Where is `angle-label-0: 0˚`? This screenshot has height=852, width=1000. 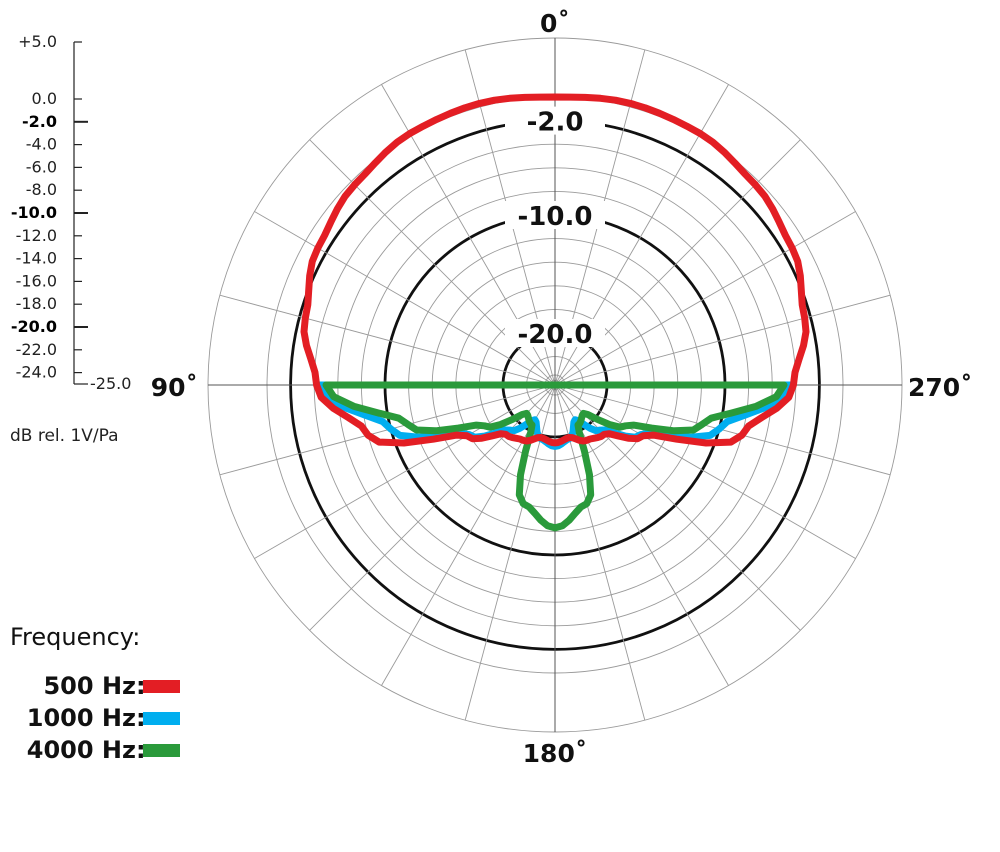 angle-label-0: 0˚ is located at coordinates (555, 23).